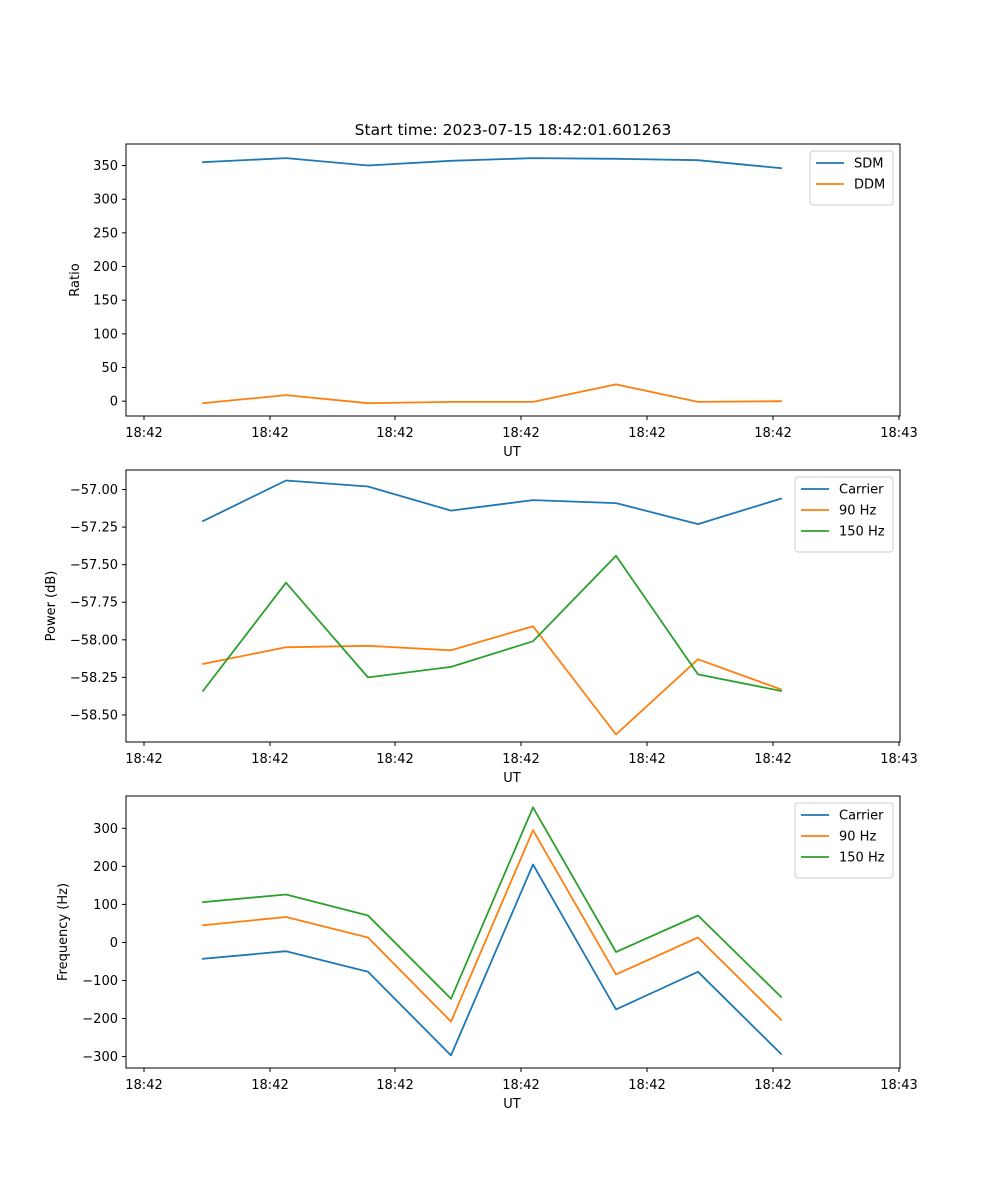  I want to click on y-tick-label: −300, so click(100, 1057).